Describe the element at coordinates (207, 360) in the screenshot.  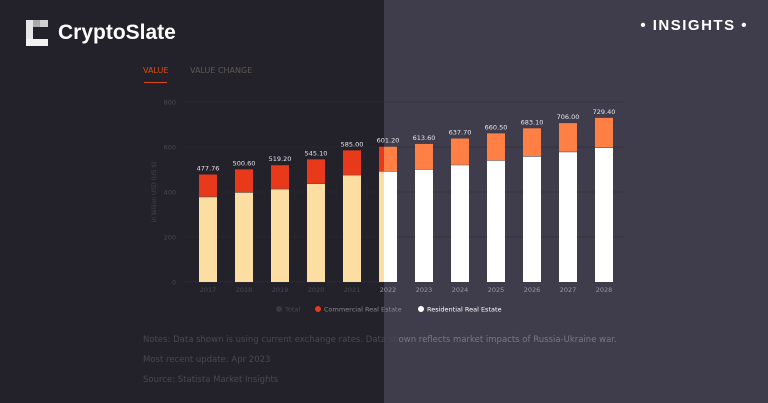
I see `update-text: Most recent update: Apr 2023` at that location.